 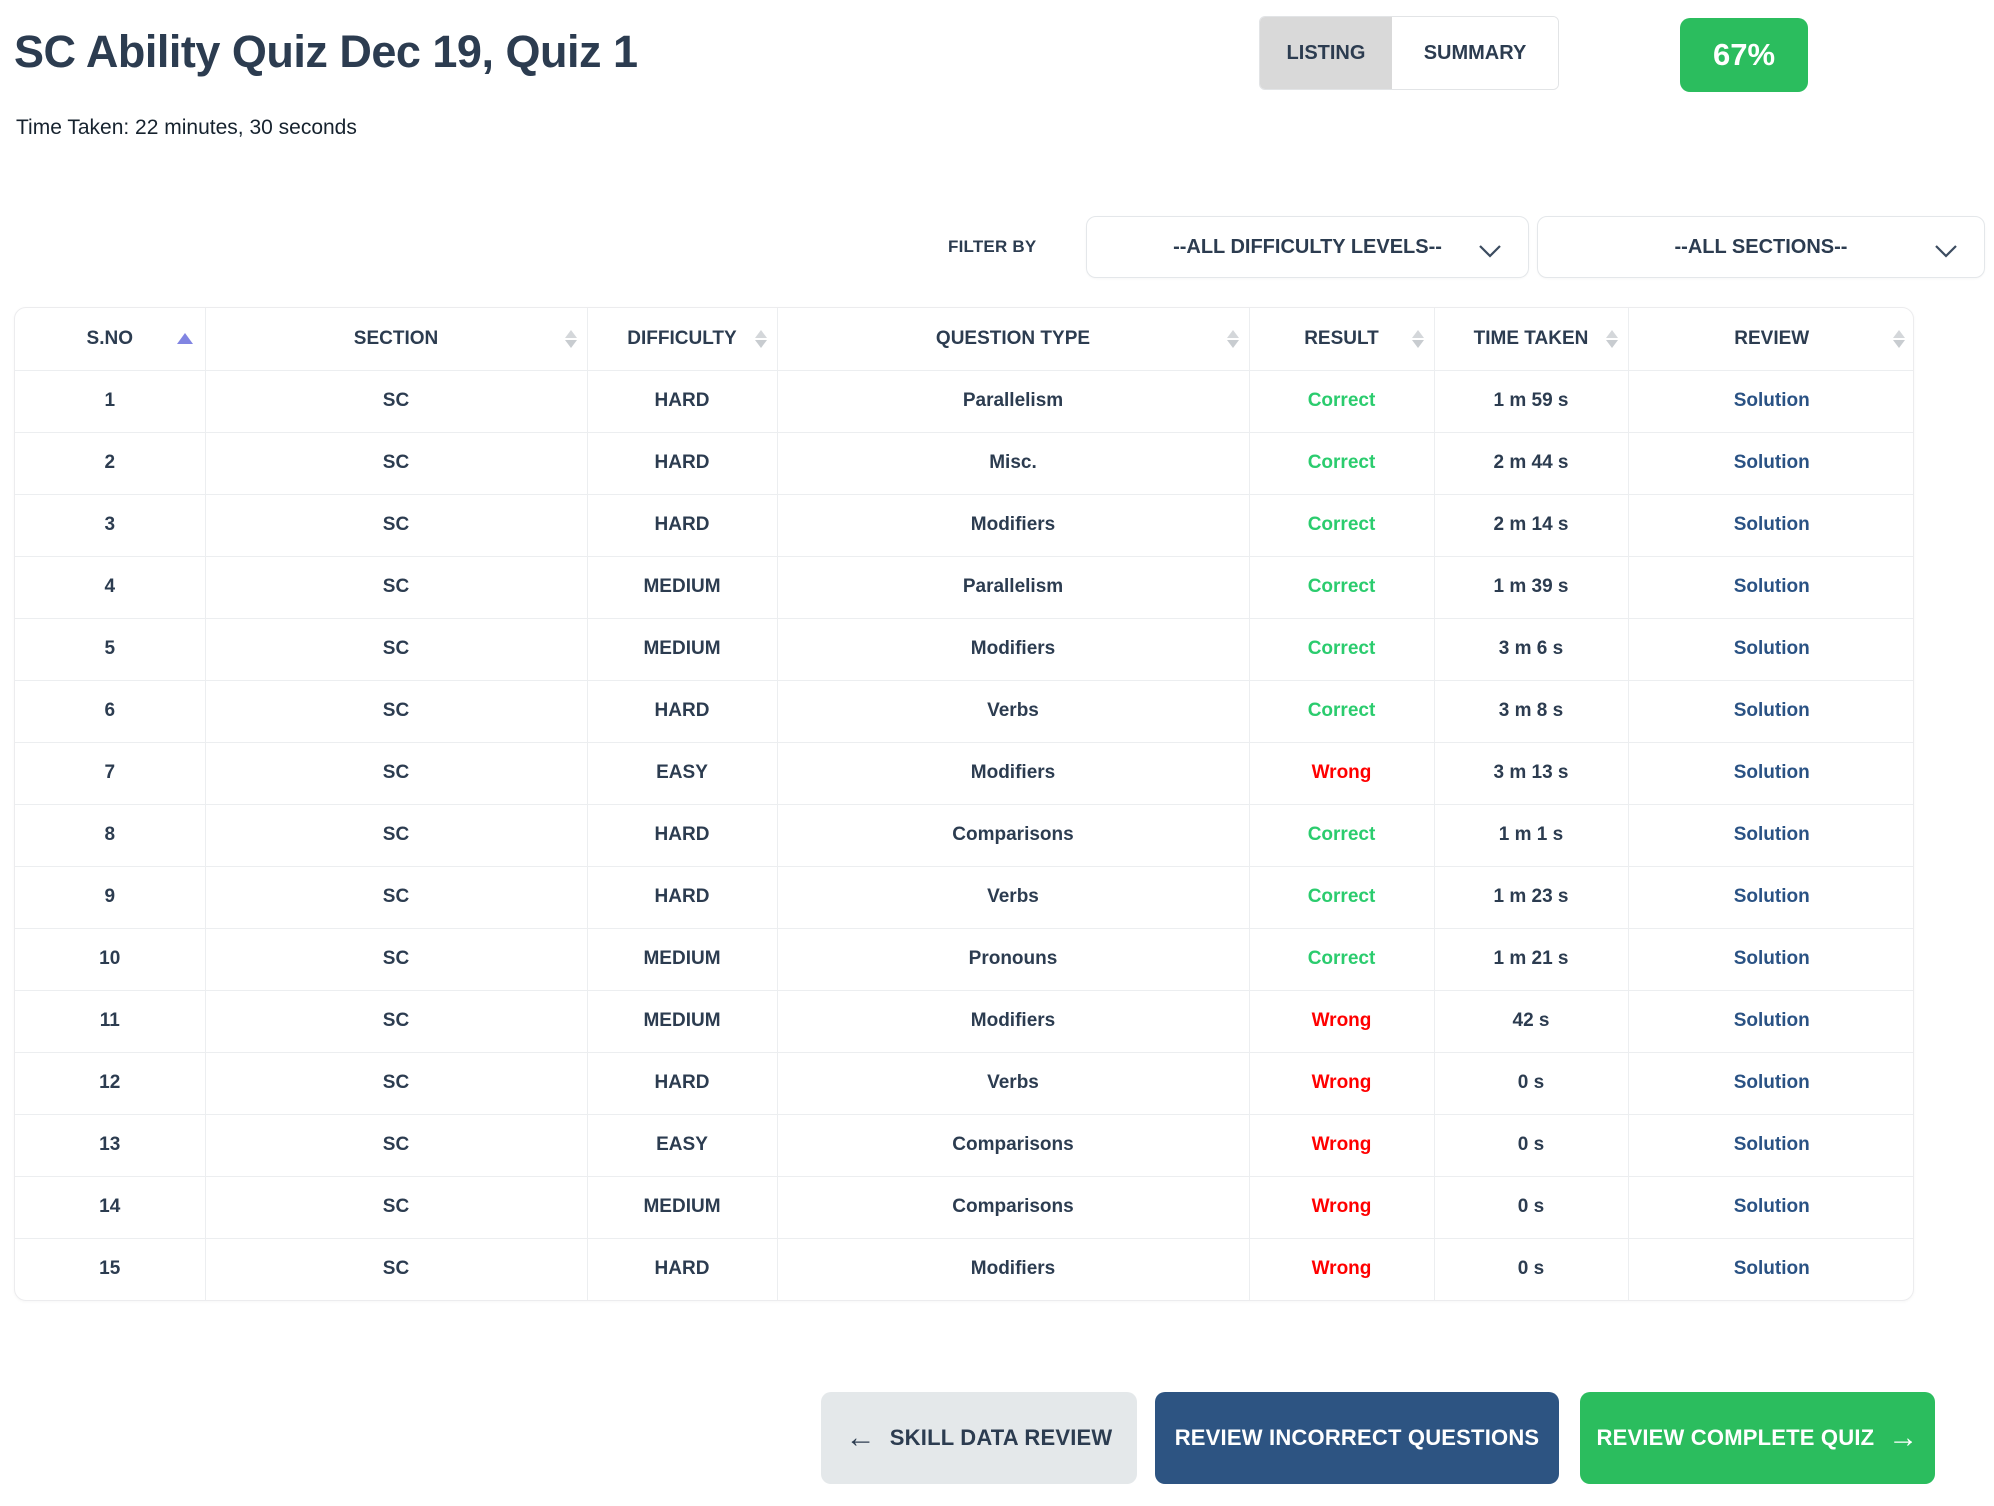 What do you see at coordinates (1770, 339) in the screenshot?
I see `column-header-review: REVIEW` at bounding box center [1770, 339].